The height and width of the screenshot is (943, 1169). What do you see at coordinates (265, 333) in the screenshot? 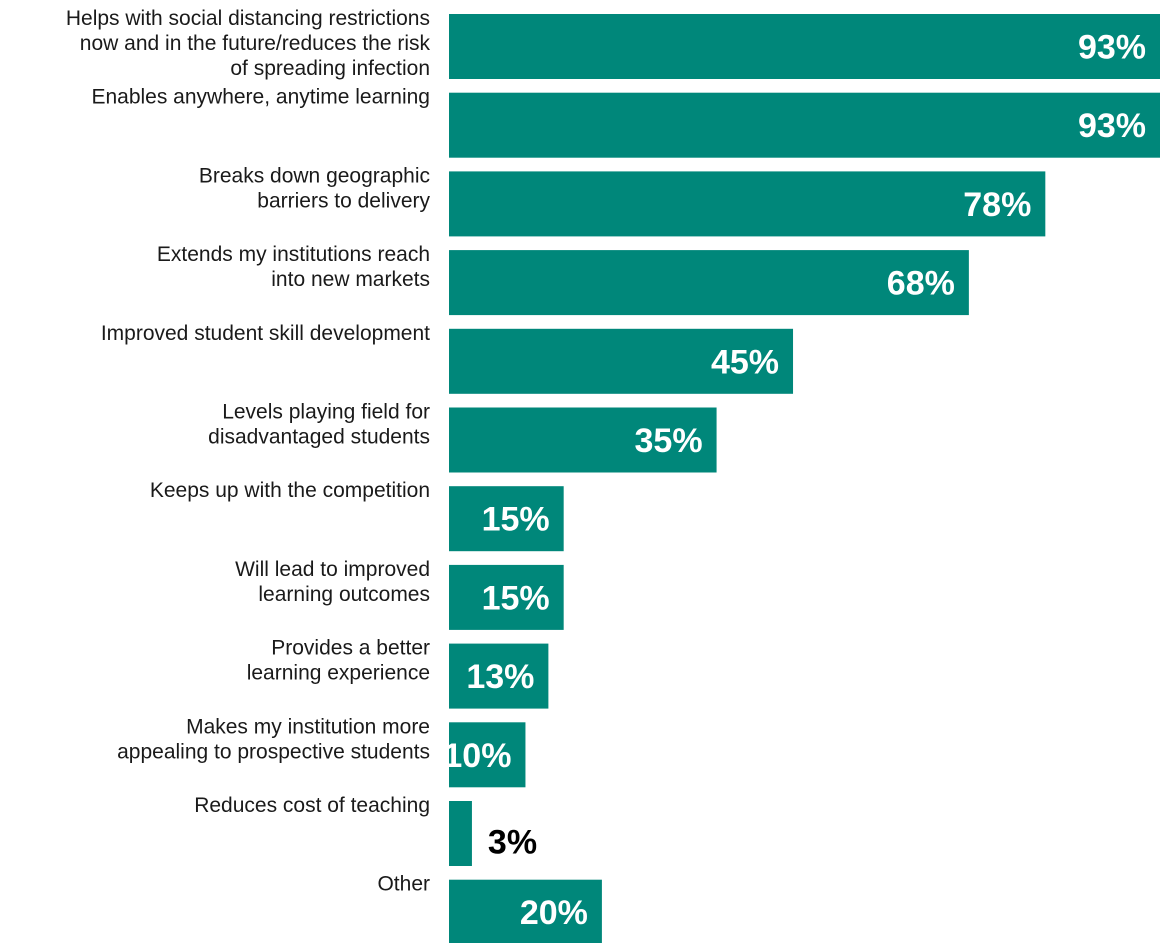
I see `category-label-5: Improved student skill development` at bounding box center [265, 333].